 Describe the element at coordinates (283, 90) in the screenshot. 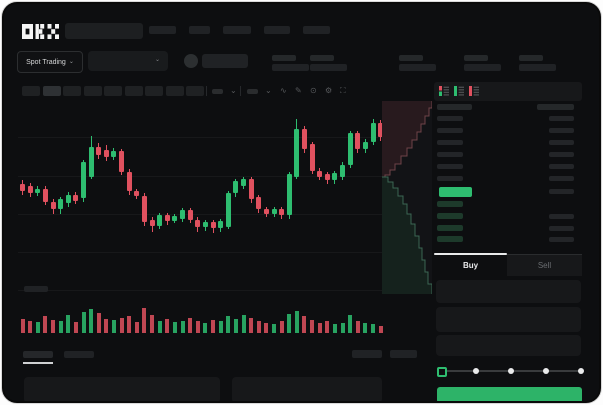

I see `line-type-icon: ∿` at that location.